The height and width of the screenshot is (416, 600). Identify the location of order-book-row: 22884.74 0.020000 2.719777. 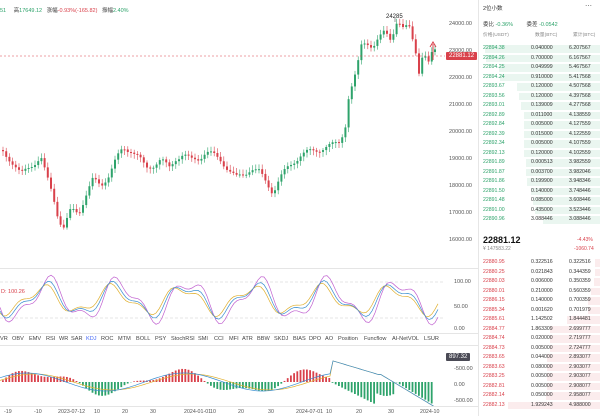
(539, 339).